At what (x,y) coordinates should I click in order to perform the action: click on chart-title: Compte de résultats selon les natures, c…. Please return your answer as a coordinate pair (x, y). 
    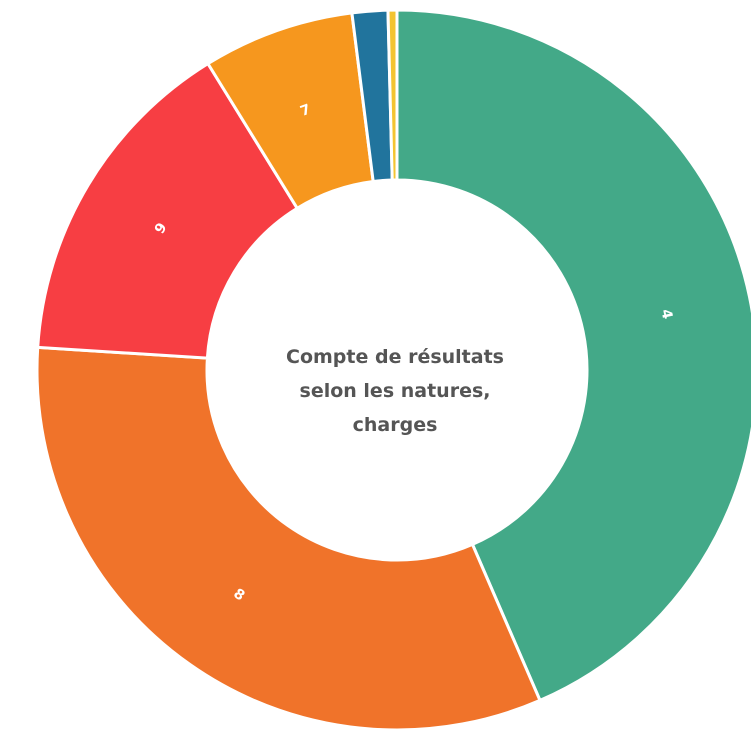
    Looking at the image, I should click on (395, 391).